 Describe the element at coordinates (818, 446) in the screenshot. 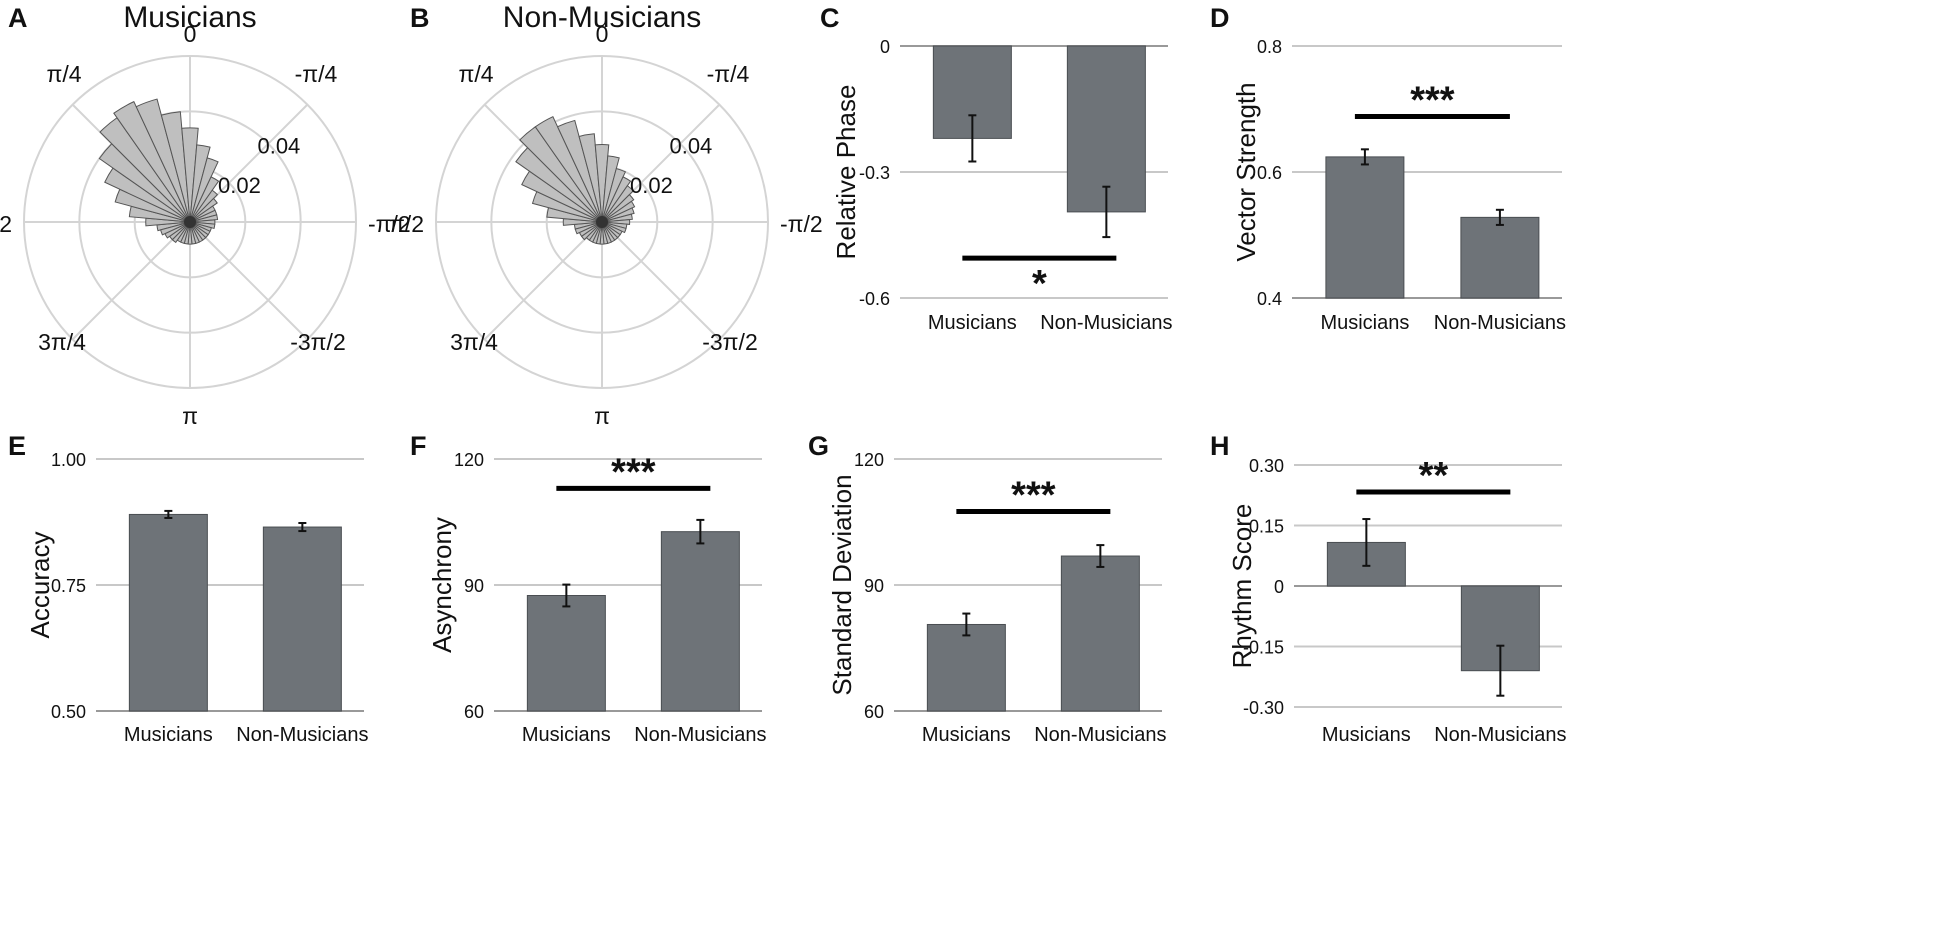

I see `panel-letter: G` at that location.